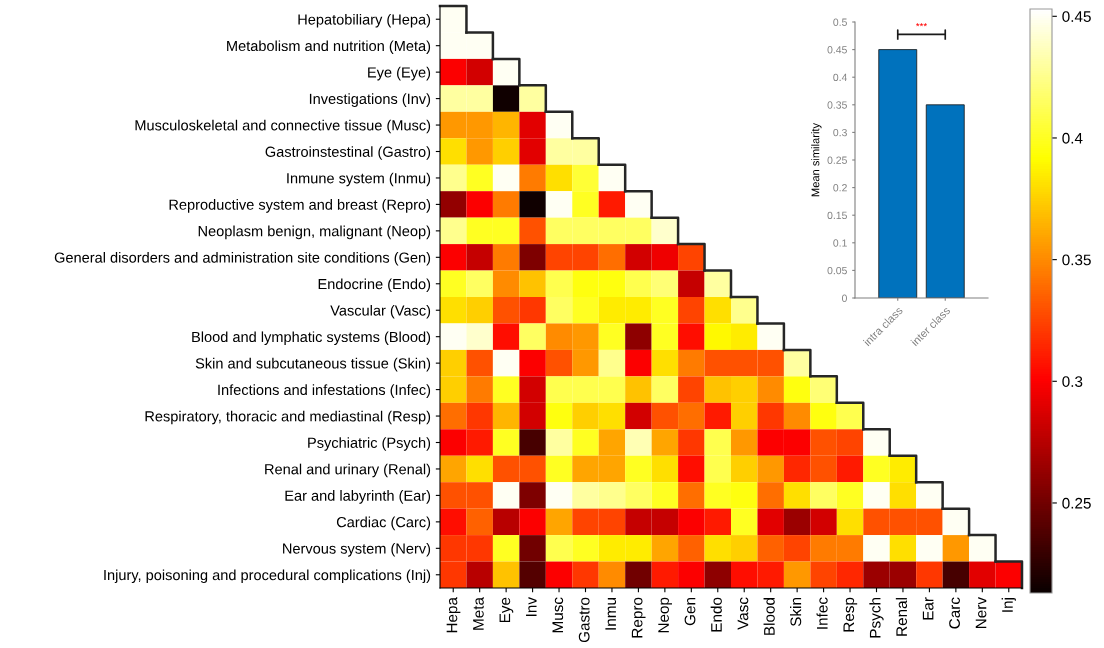 The image size is (1104, 648). I want to click on x-tick-label: Renal, so click(901, 617).